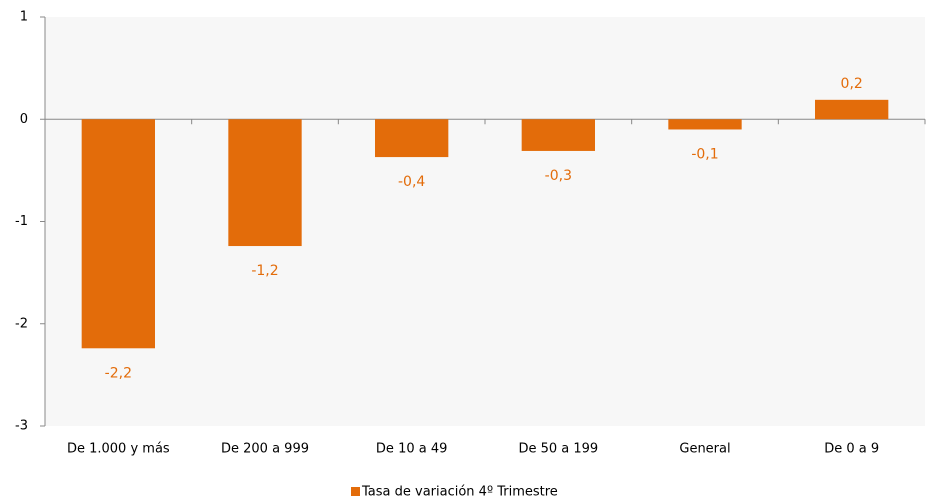  Describe the element at coordinates (264, 271) in the screenshot. I see `value-label: -1,2` at that location.